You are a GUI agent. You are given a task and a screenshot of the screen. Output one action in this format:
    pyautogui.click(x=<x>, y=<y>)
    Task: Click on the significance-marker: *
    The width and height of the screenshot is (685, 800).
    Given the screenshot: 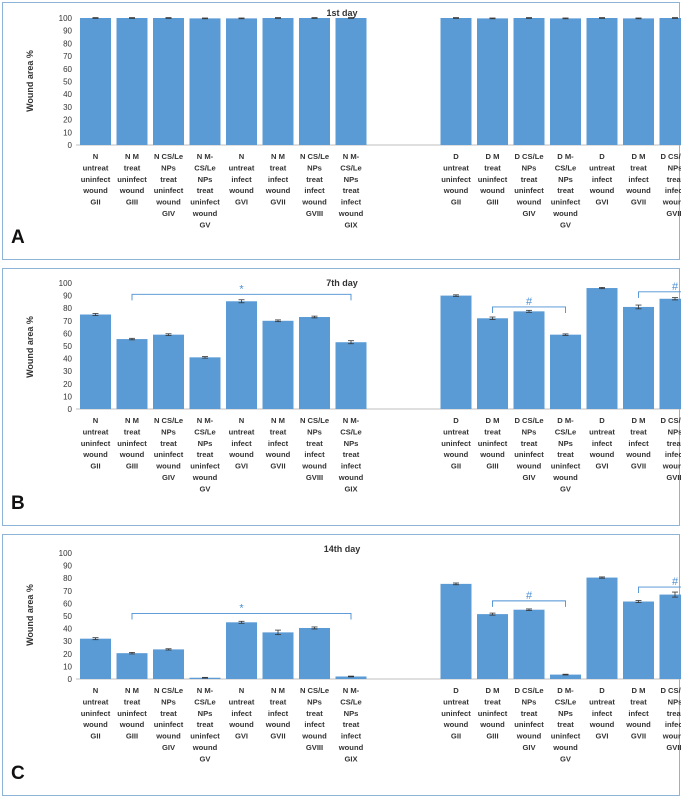 What is the action you would take?
    pyautogui.click(x=241, y=289)
    